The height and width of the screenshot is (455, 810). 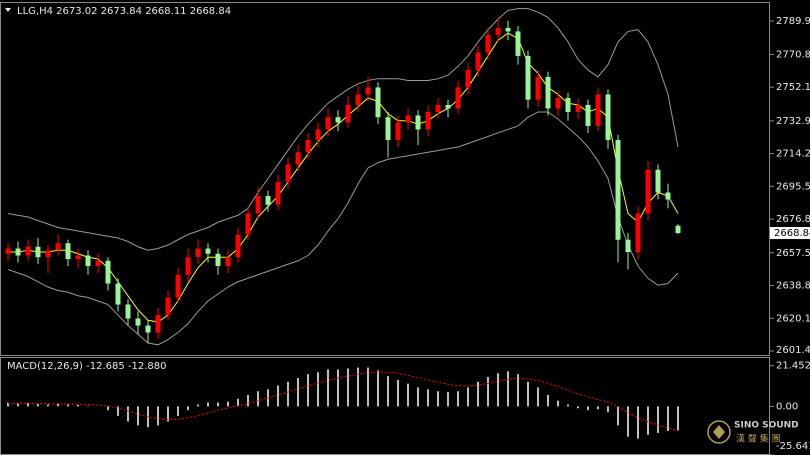 What do you see at coordinates (793, 219) in the screenshot?
I see `y-tick-label: 2676.80` at bounding box center [793, 219].